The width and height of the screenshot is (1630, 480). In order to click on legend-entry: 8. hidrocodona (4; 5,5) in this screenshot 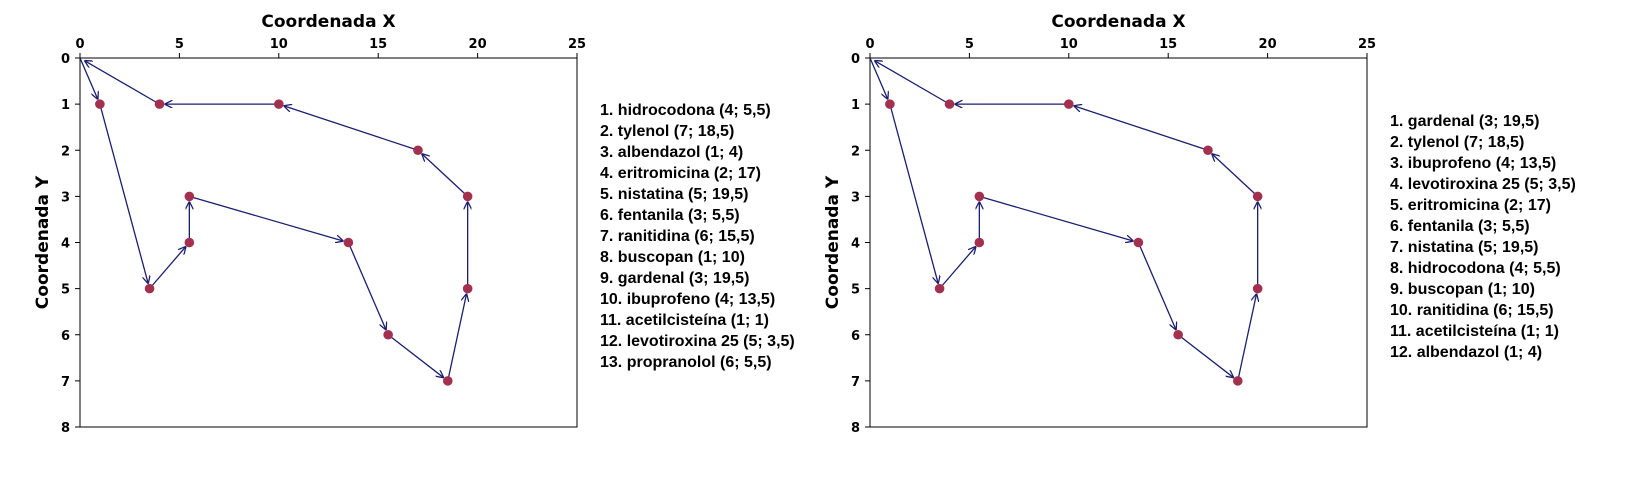, I will do `click(1475, 268)`.